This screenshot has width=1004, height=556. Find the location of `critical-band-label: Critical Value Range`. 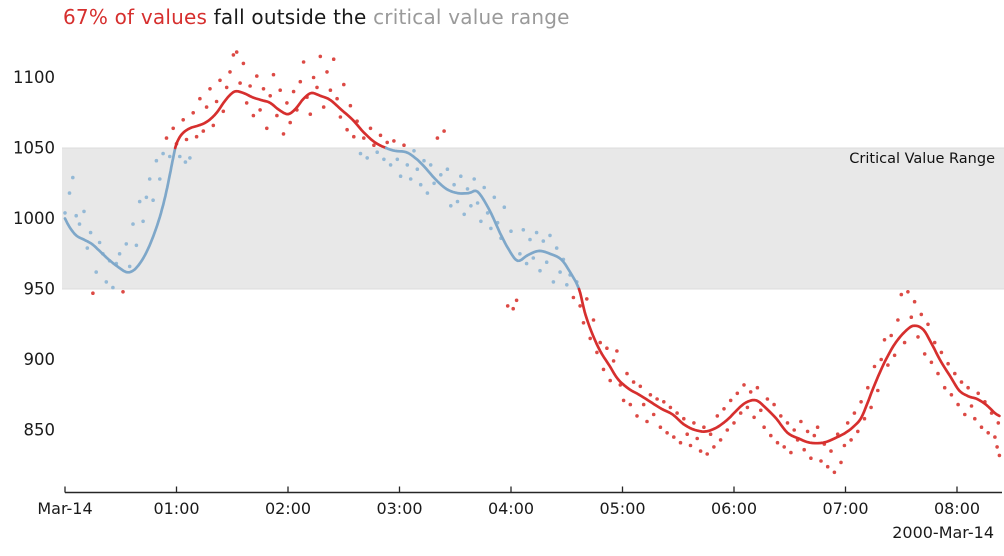

critical-band-label: Critical Value Range is located at coordinates (922, 159).